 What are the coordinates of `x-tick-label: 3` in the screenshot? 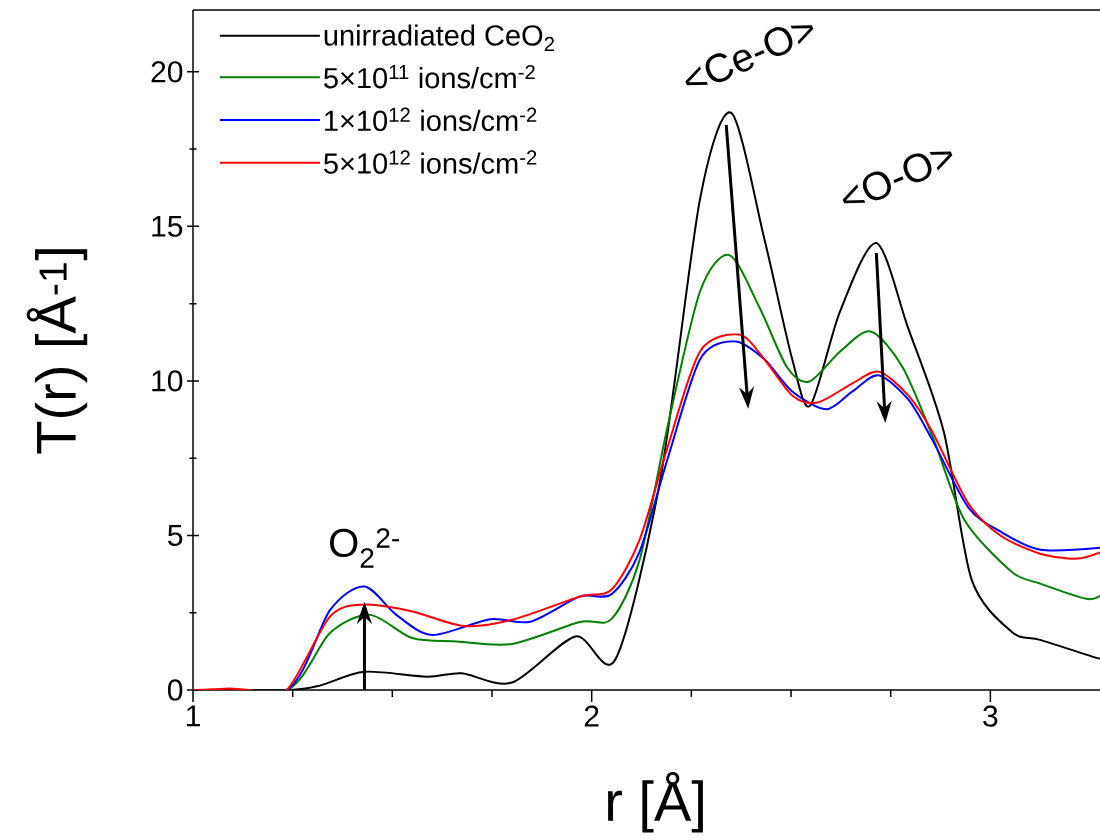 It's located at (990, 716).